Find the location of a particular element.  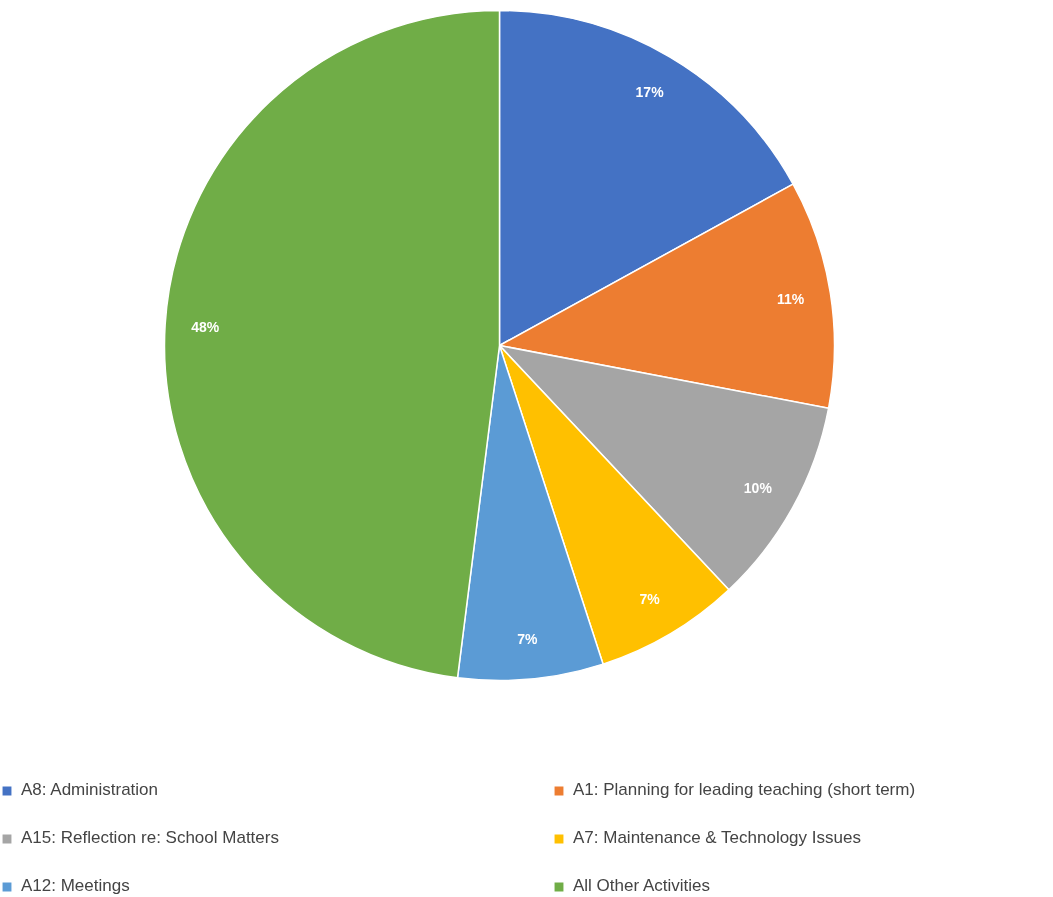

legend-label: All Other Activities is located at coordinates (642, 886).